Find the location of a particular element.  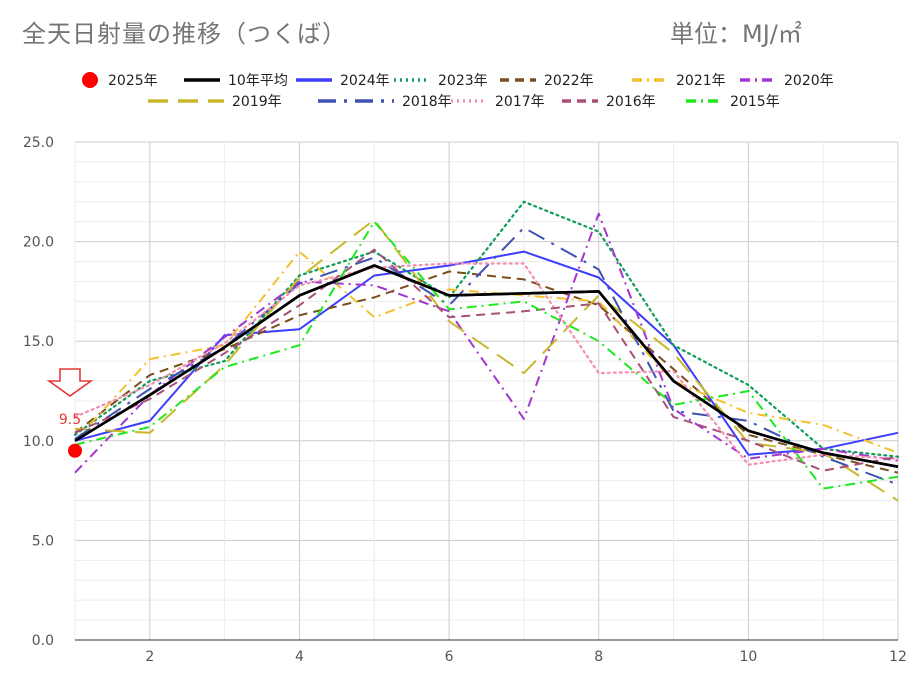

unit-label: 単位：MJ/㎡ is located at coordinates (736, 34).